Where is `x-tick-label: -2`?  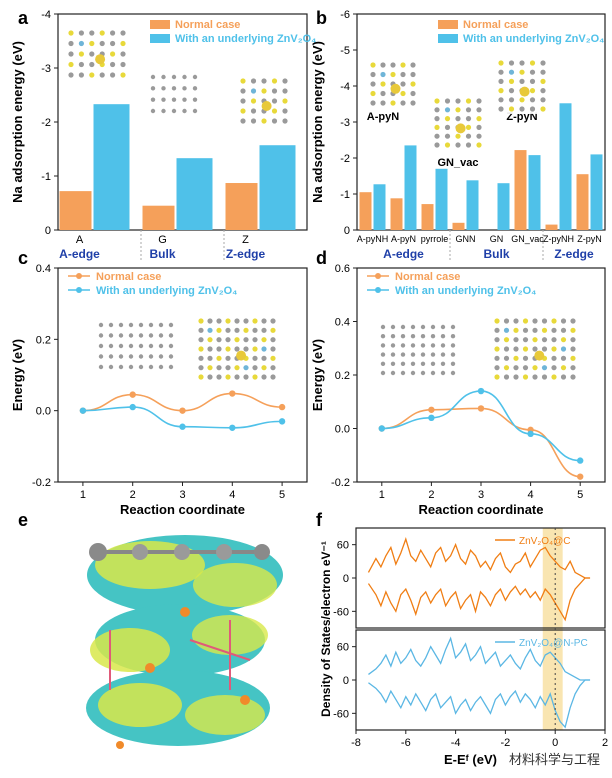 x-tick-label: -2 is located at coordinates (506, 743).